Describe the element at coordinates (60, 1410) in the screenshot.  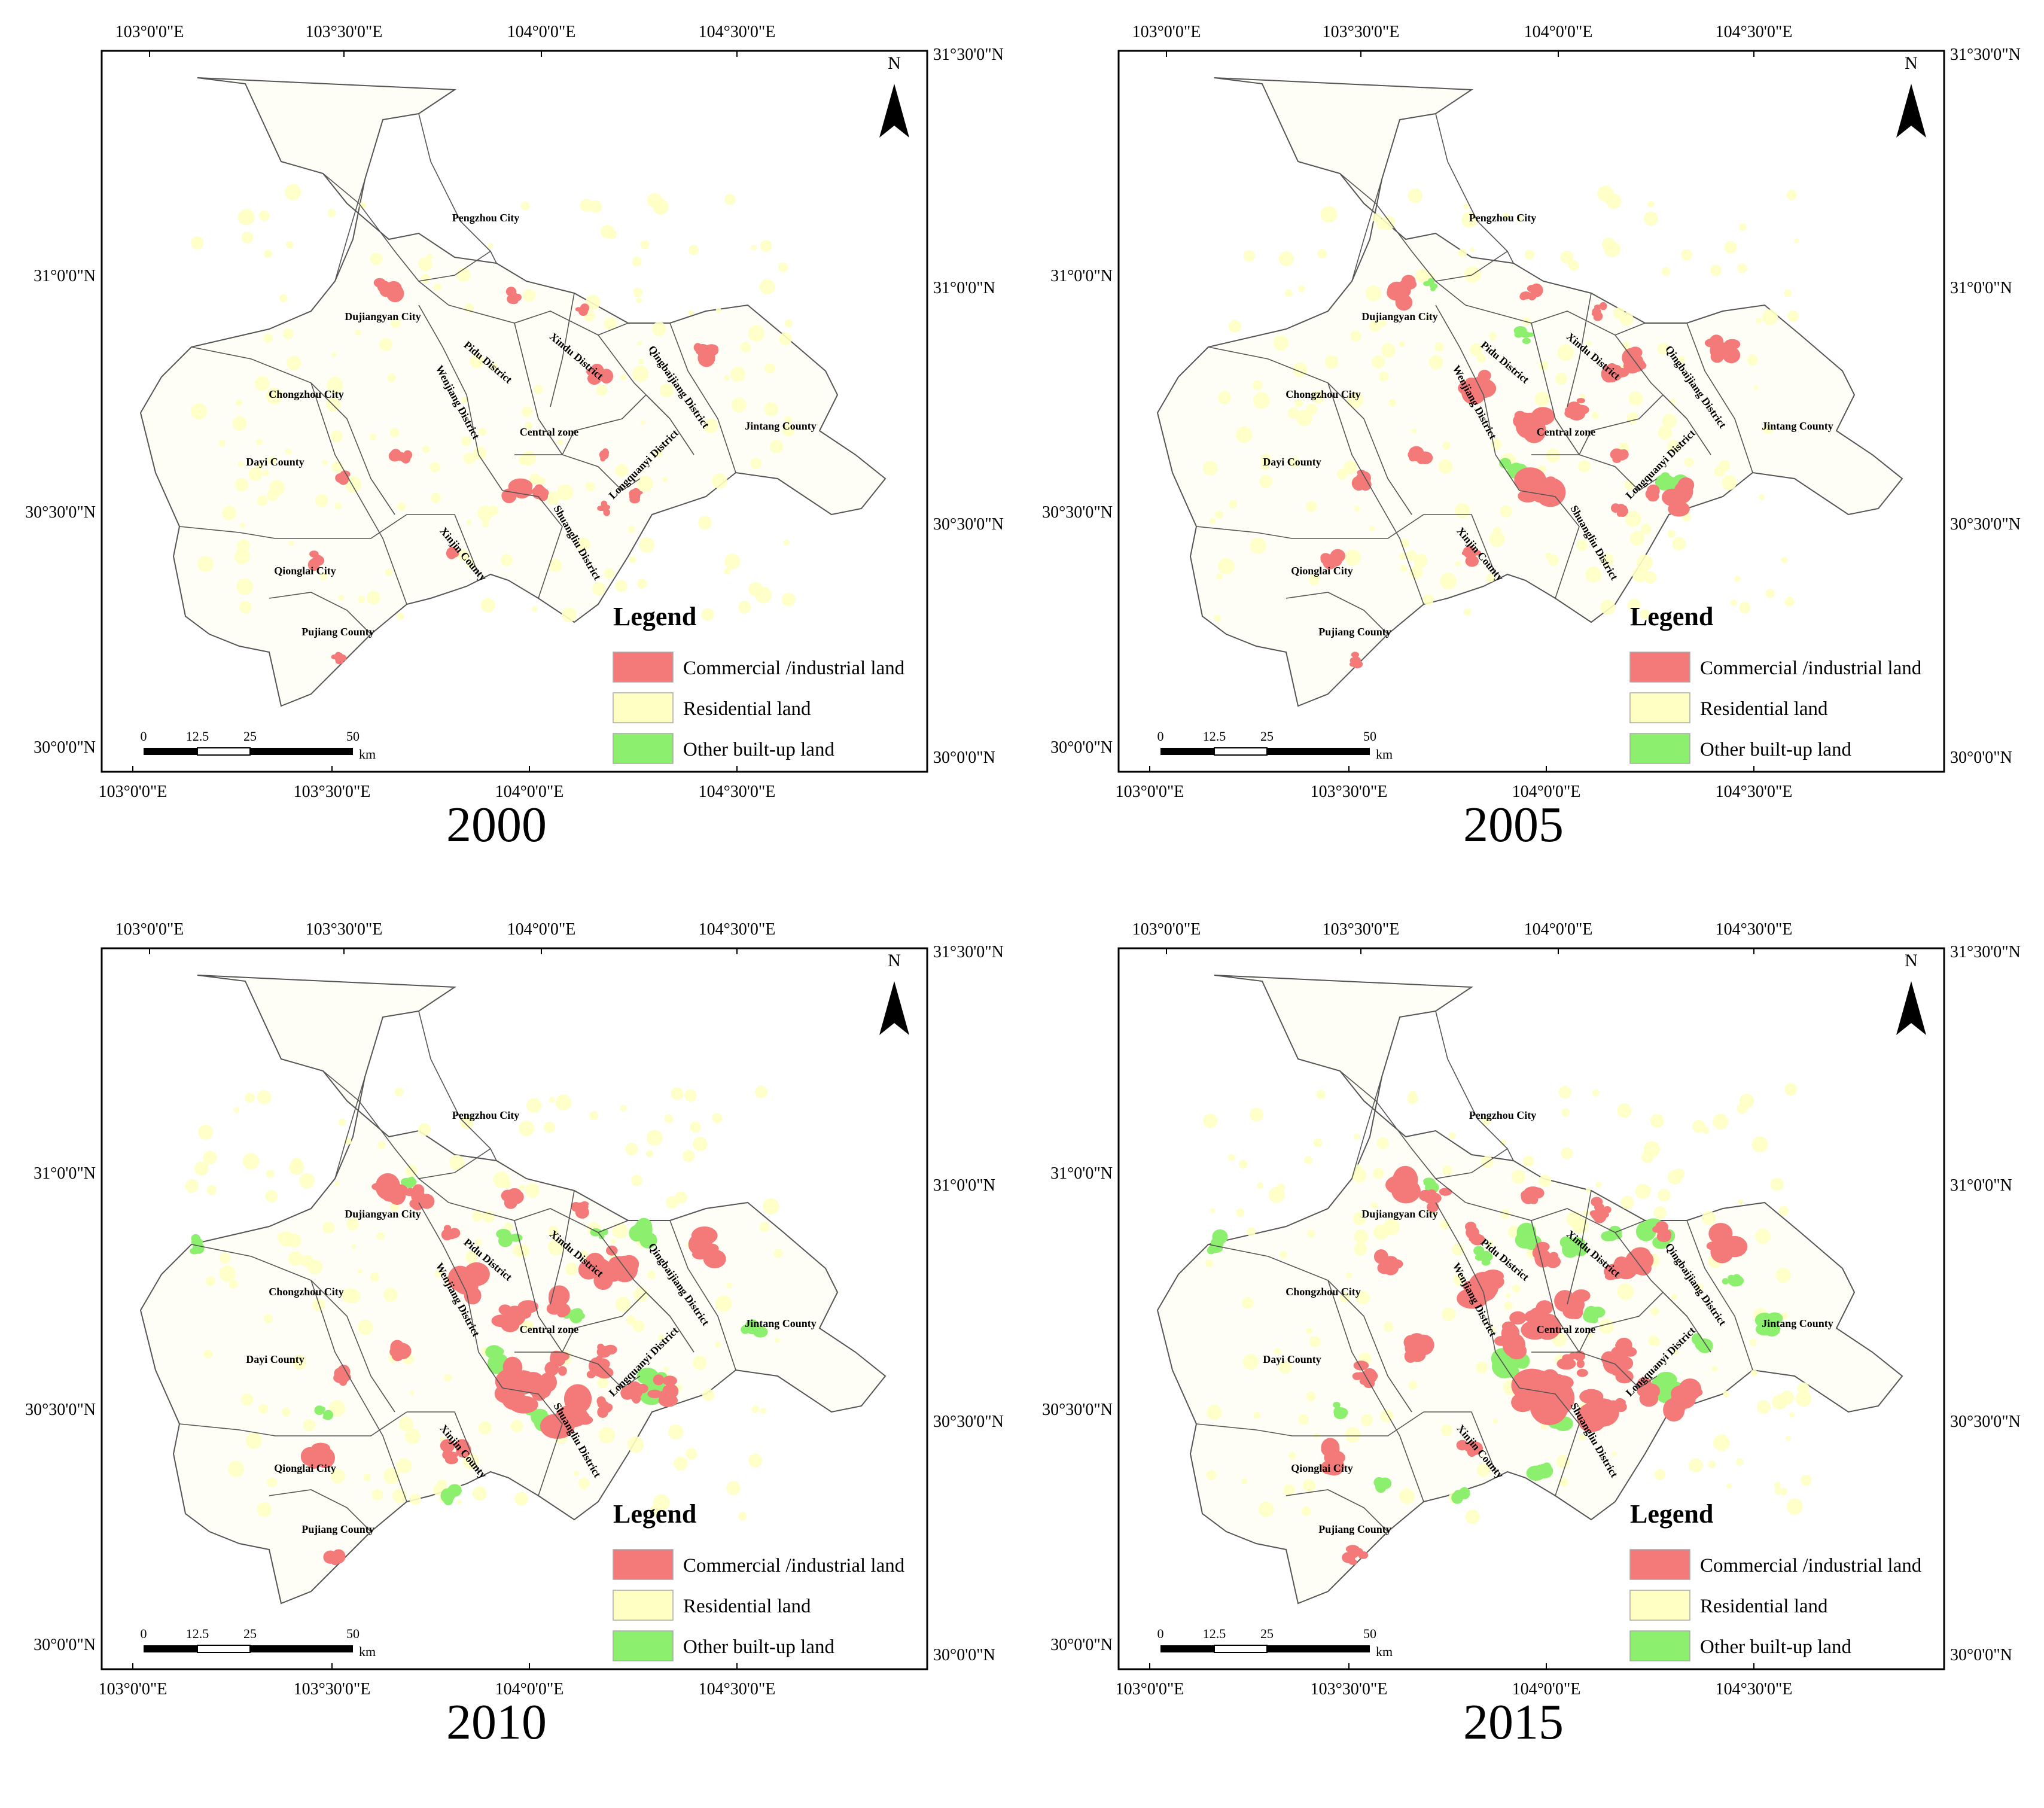
I see `latitude-label-left: 30°30'0"N` at that location.